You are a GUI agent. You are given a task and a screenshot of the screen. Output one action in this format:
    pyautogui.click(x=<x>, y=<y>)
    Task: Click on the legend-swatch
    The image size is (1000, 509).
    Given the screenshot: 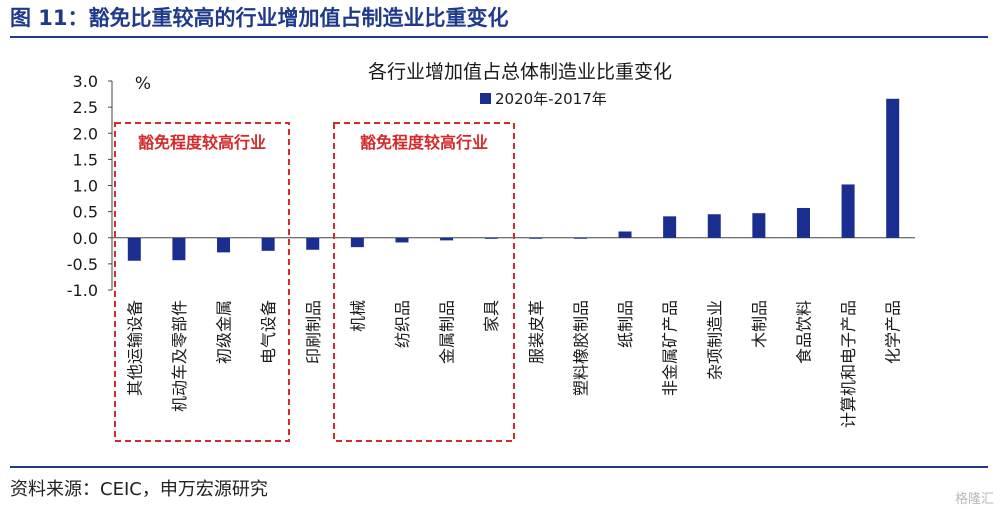 What is the action you would take?
    pyautogui.click(x=485, y=98)
    